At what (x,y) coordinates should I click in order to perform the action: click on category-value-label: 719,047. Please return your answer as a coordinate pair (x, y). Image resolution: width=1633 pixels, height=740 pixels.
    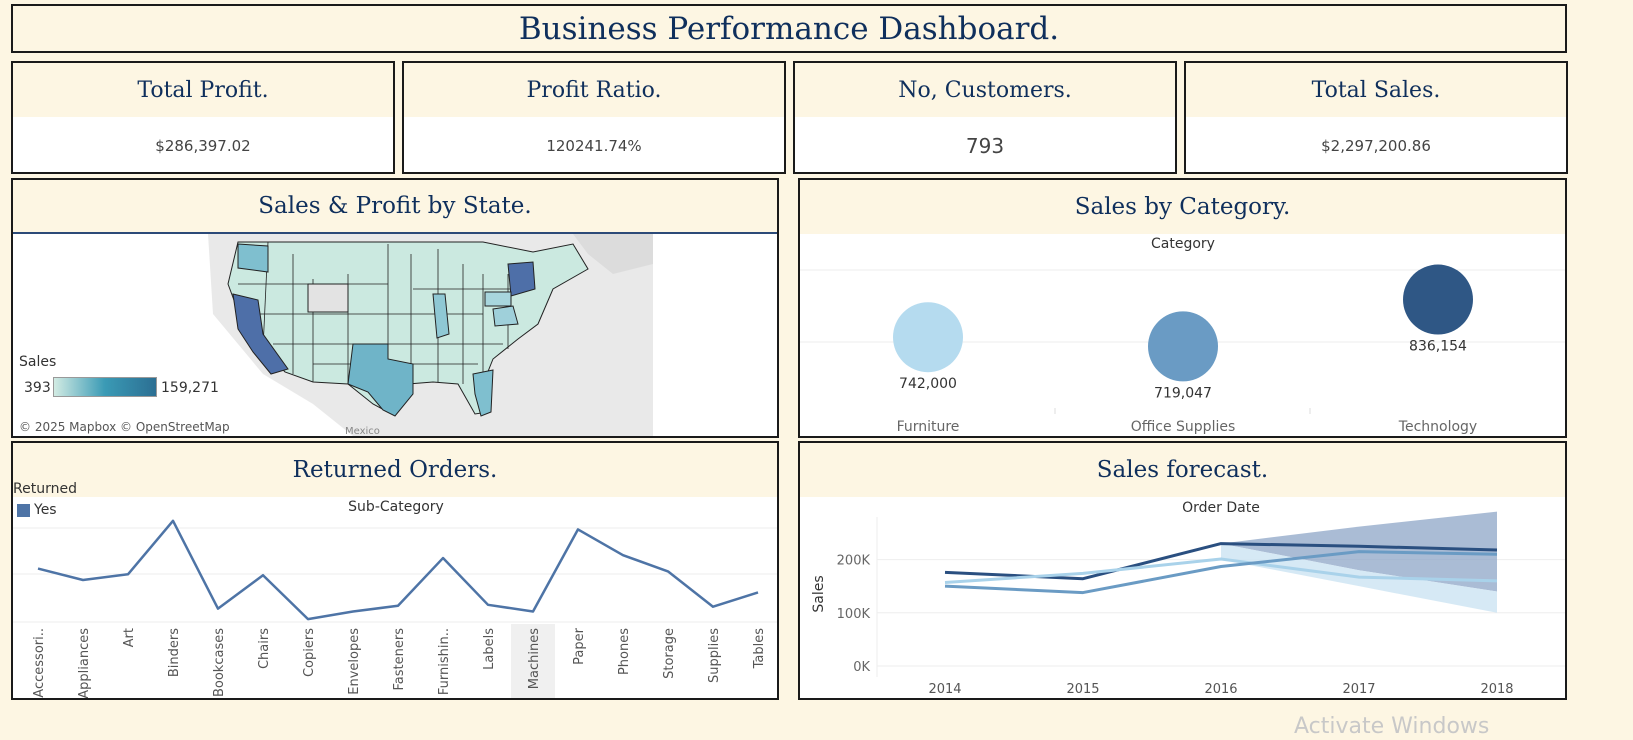
    Looking at the image, I should click on (1183, 393).